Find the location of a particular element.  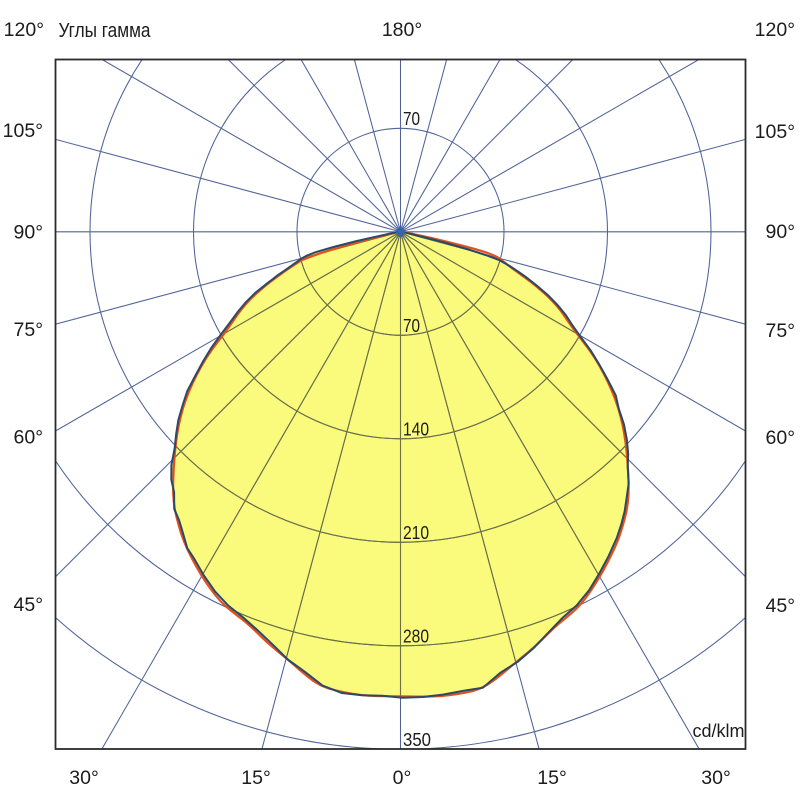

svg-text: 350 is located at coordinates (417, 739).